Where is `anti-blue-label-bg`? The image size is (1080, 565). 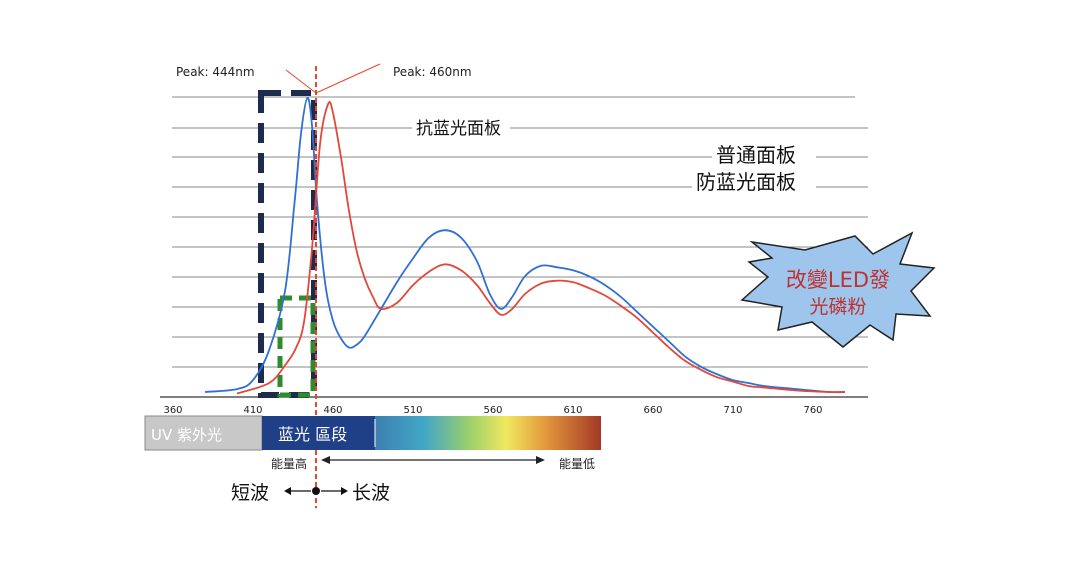
anti-blue-label-bg is located at coordinates (461, 127).